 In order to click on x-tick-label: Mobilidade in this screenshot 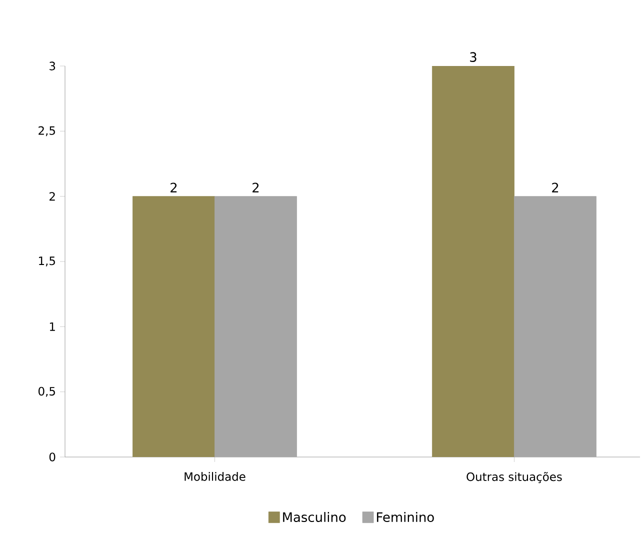, I will do `click(215, 476)`.